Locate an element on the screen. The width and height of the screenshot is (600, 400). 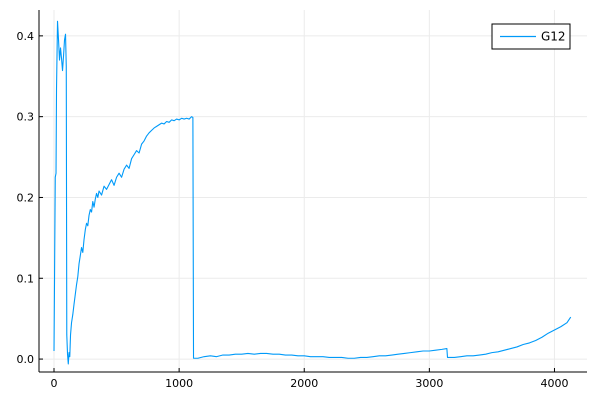
legend: G12 is located at coordinates (531, 36).